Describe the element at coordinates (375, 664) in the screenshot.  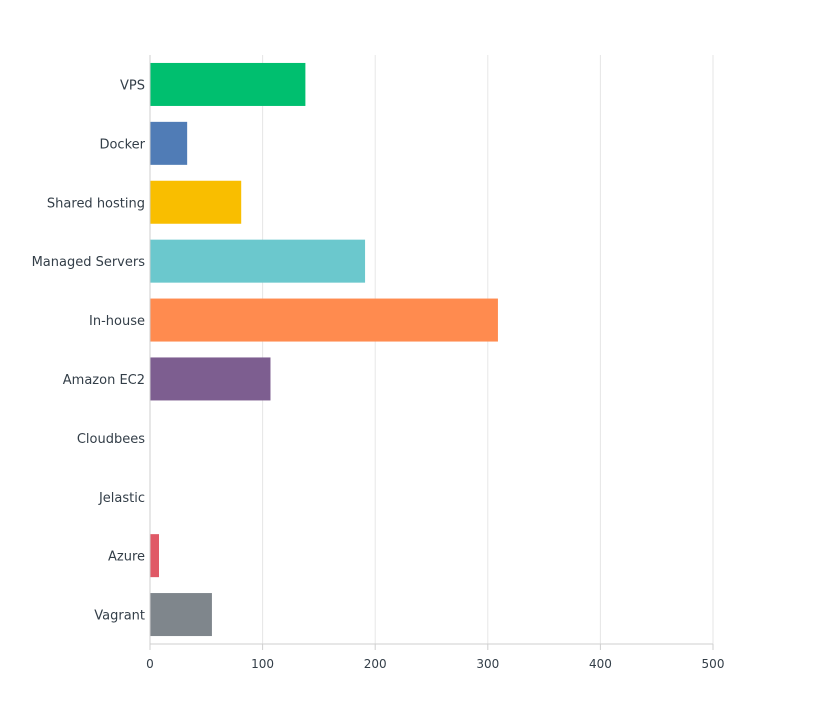
I see `x-tick-label: 200` at that location.